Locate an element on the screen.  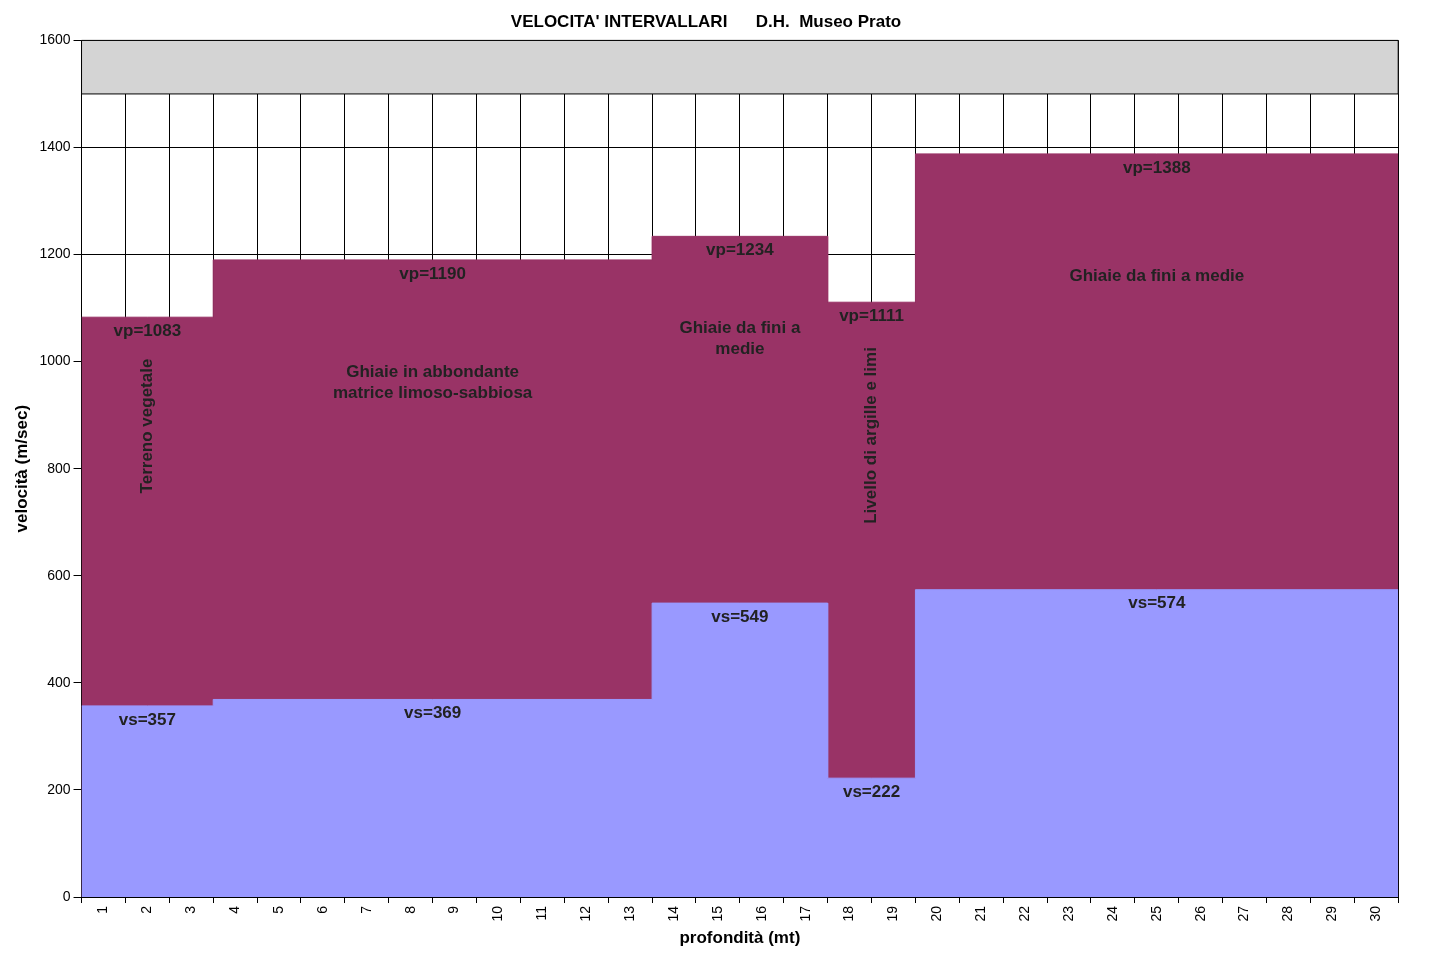
y-tick-label: 1600 is located at coordinates (55, 39).